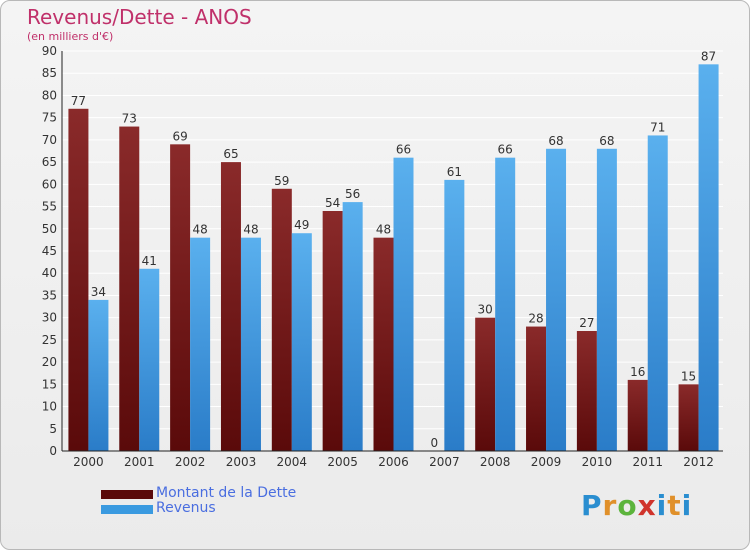  What do you see at coordinates (98, 292) in the screenshot?
I see `data-label-revenus: 34` at bounding box center [98, 292].